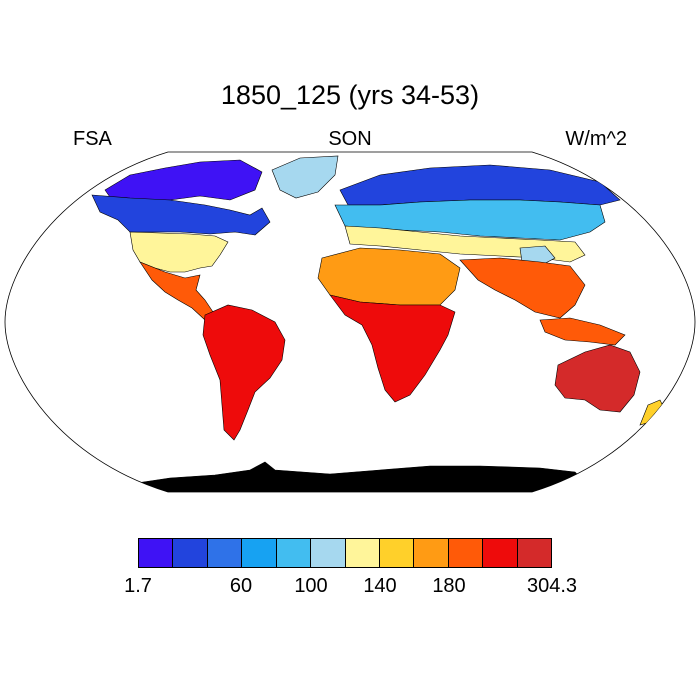 This screenshot has height=700, width=700. What do you see at coordinates (380, 586) in the screenshot?
I see `colorbar-tick-label: 140` at bounding box center [380, 586].